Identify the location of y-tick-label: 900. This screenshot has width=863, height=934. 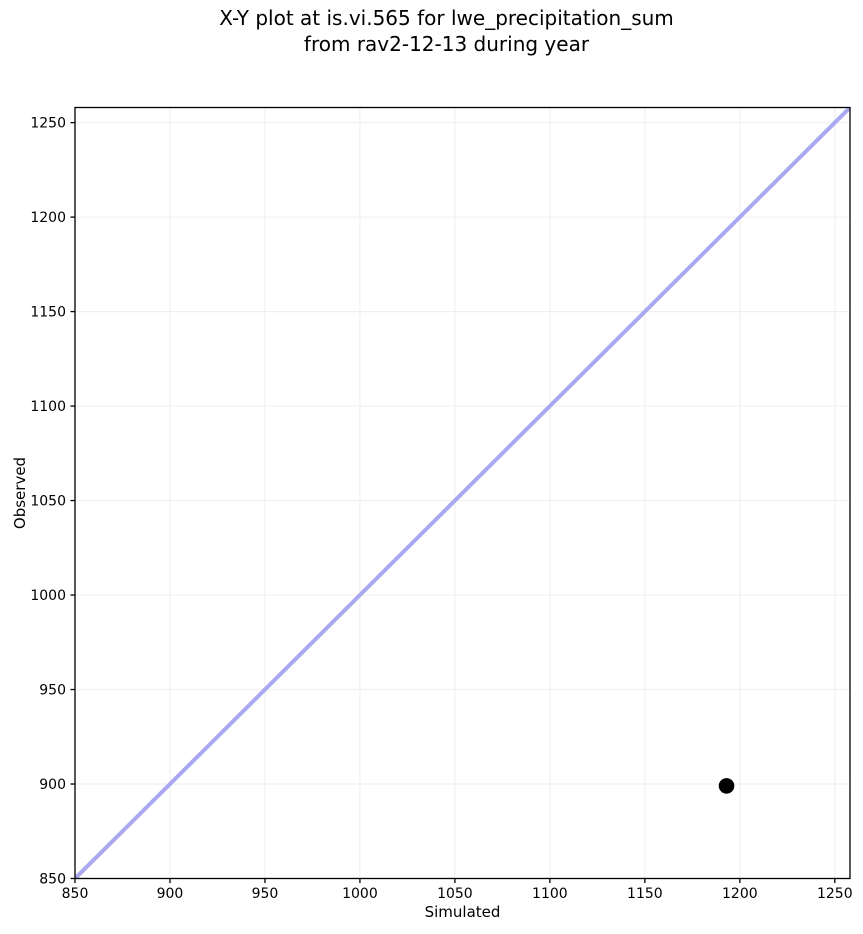
(52, 785).